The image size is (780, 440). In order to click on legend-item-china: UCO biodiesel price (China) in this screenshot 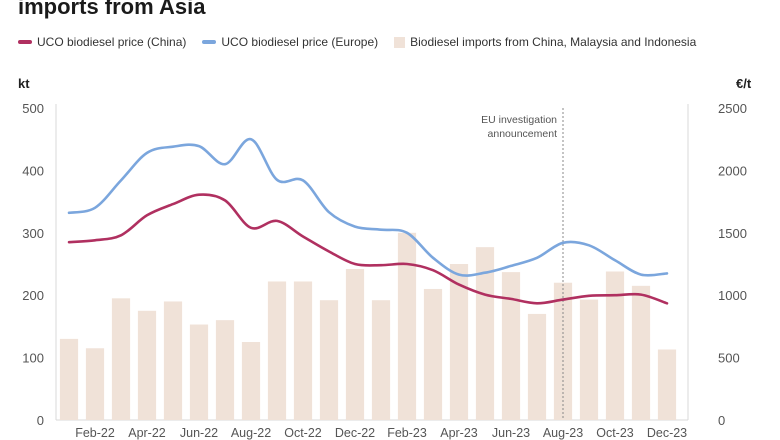, I will do `click(102, 42)`.